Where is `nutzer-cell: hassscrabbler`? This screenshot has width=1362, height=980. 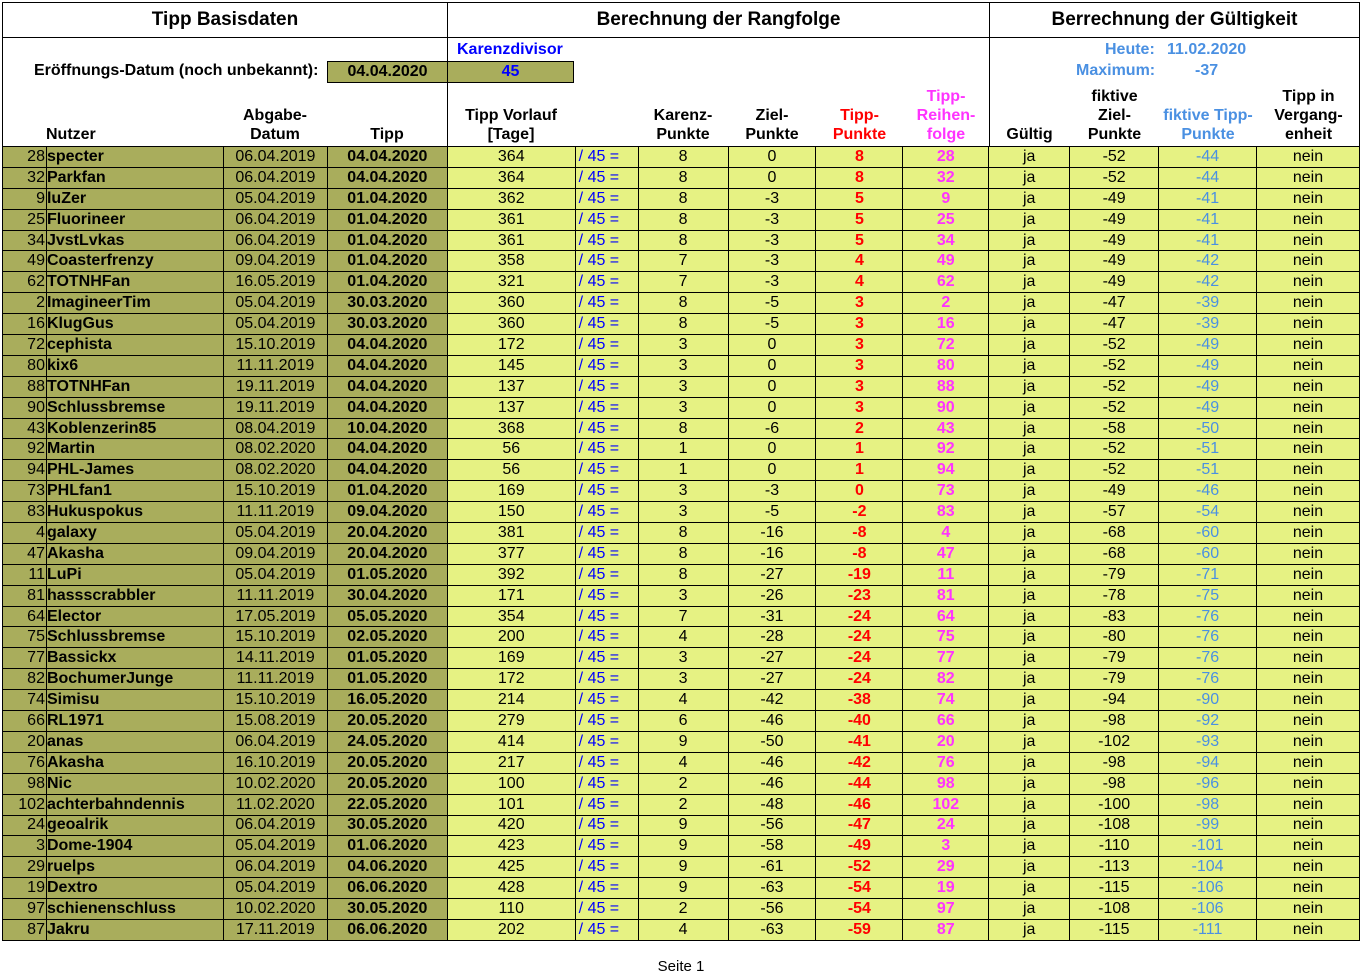
nutzer-cell: hassscrabbler is located at coordinates (134, 595).